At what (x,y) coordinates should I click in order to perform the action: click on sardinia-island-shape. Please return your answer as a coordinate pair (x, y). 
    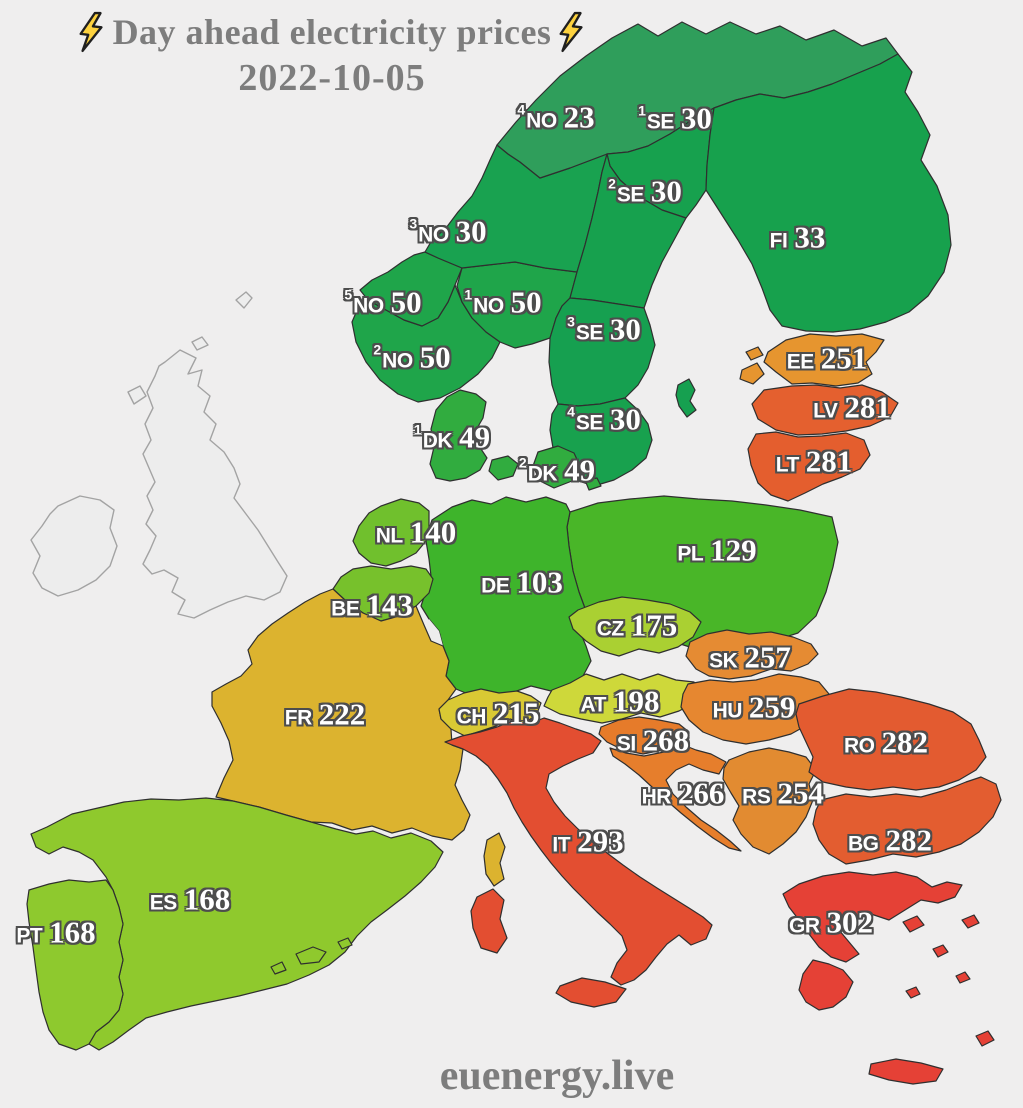
    Looking at the image, I should click on (489, 921).